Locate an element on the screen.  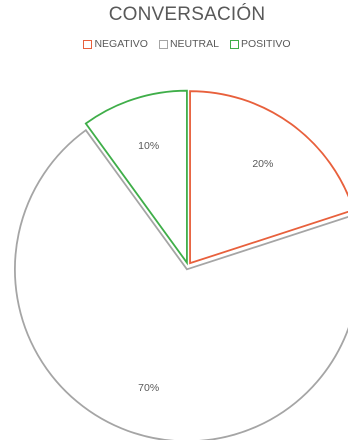
legend-swatch-negativo is located at coordinates (88, 44).